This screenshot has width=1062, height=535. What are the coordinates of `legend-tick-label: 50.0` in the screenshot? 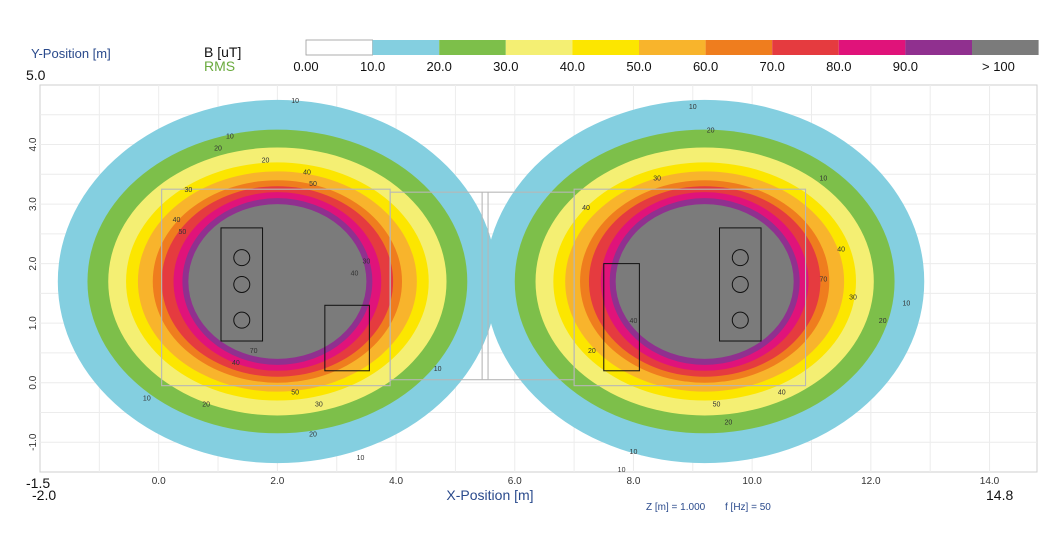 It's located at (638, 66).